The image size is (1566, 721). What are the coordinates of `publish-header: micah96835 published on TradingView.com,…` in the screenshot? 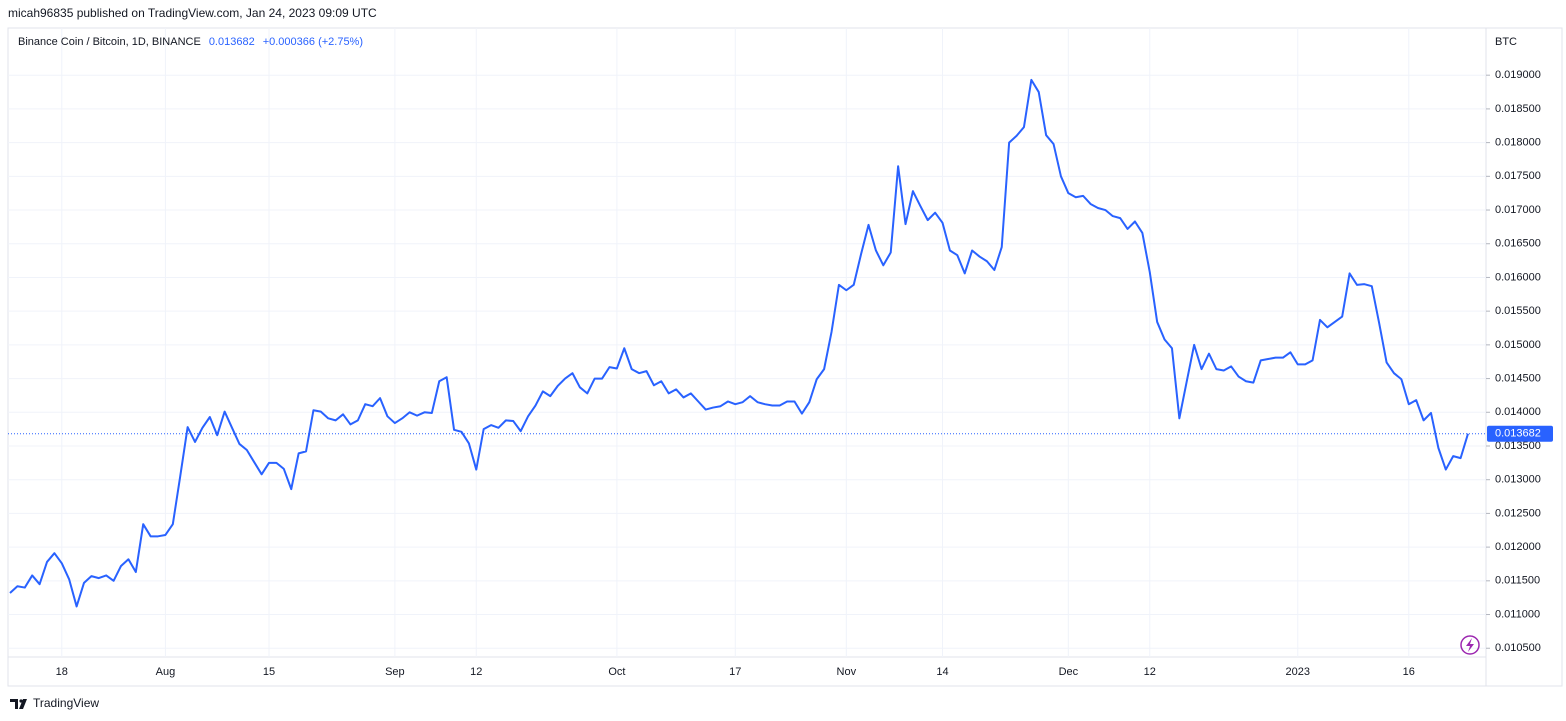 It's located at (192, 13).